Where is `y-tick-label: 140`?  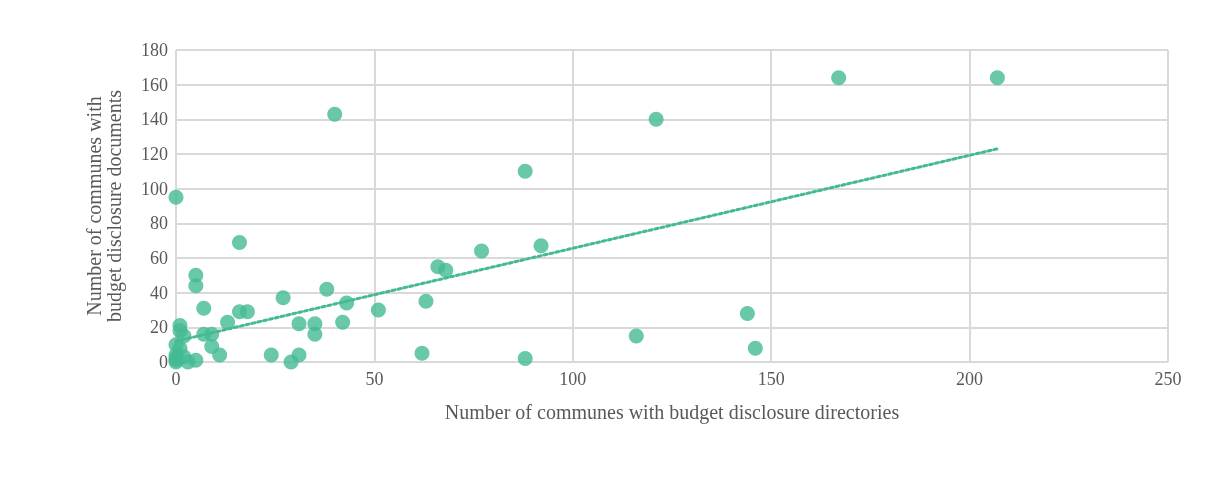 y-tick-label: 140 is located at coordinates (154, 119).